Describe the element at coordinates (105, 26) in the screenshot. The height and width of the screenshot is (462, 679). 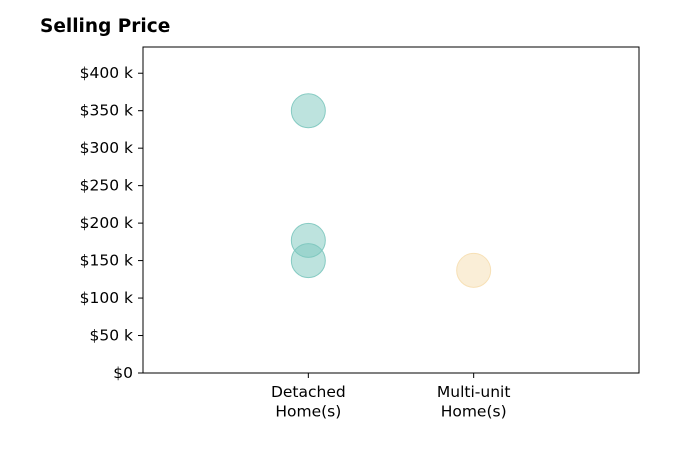
I see `chart-title: Selling Price` at that location.